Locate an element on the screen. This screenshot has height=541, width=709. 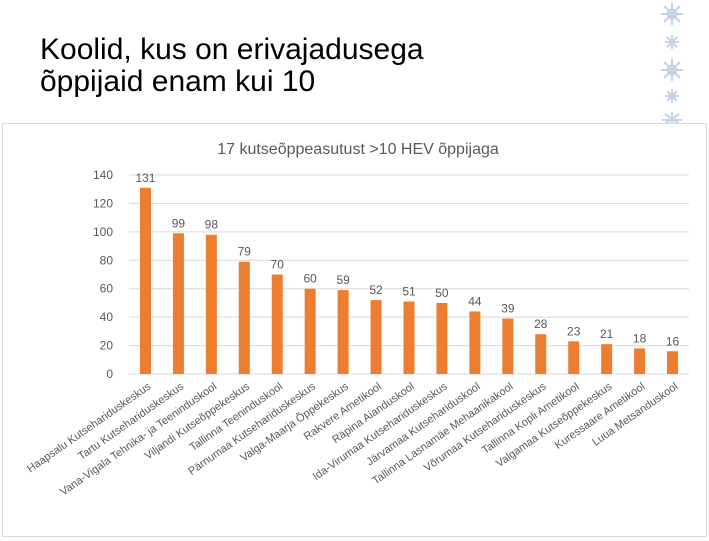
data-label: 51 is located at coordinates (409, 292).